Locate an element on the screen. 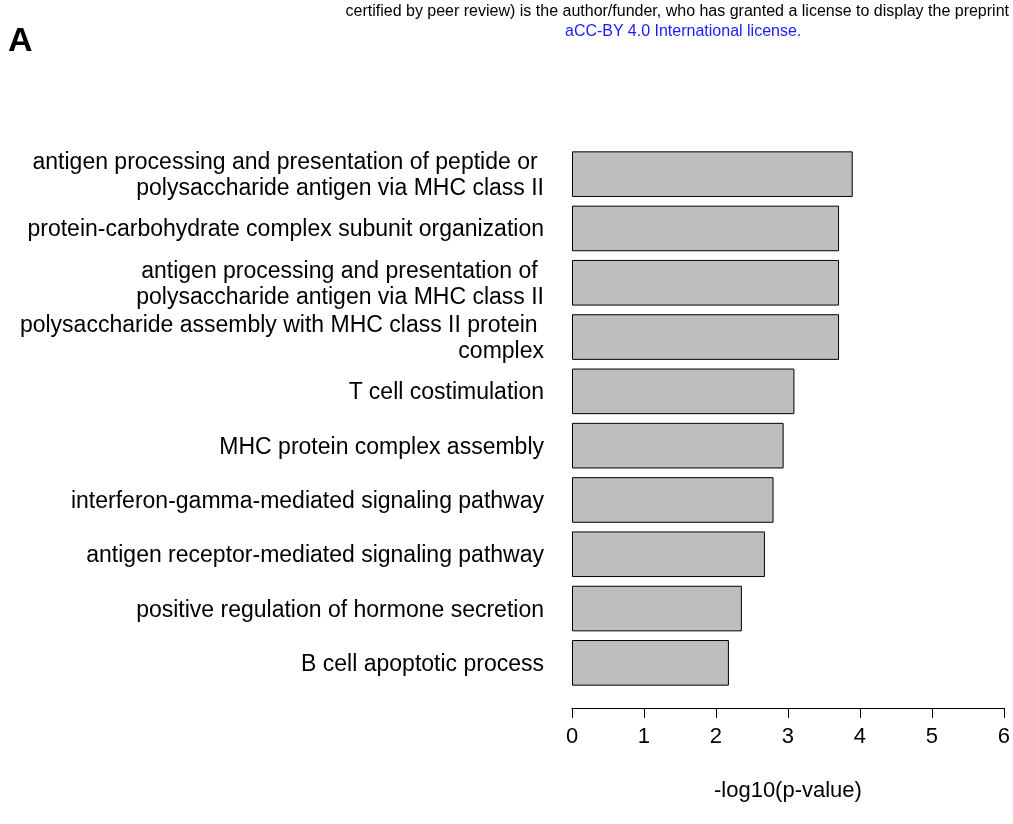 The height and width of the screenshot is (824, 1013). y-tick-label: protein-carbohydrate complex subunit organization is located at coordinates (285, 228).